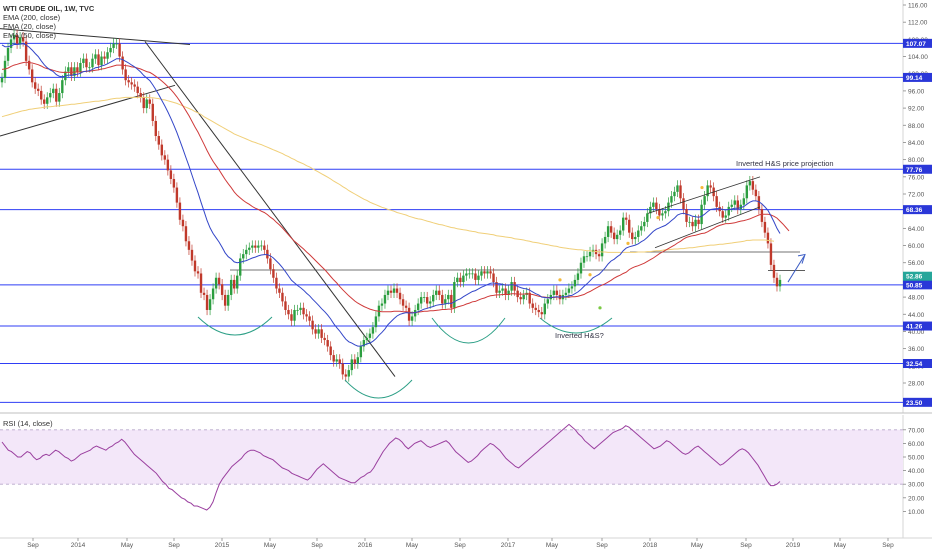  Describe the element at coordinates (378, 389) in the screenshot. I see `head-curve` at that location.